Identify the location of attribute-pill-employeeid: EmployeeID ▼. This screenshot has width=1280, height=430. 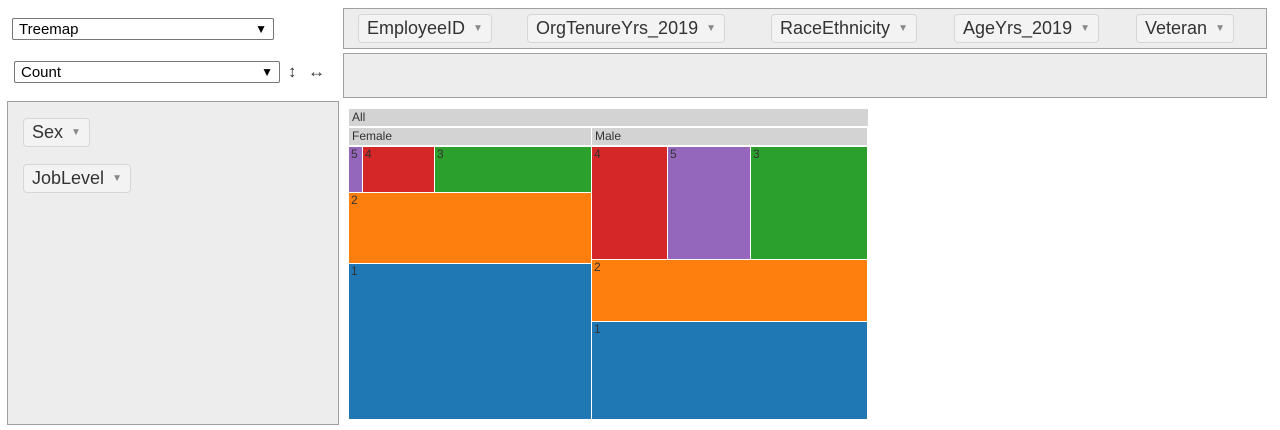
(425, 28).